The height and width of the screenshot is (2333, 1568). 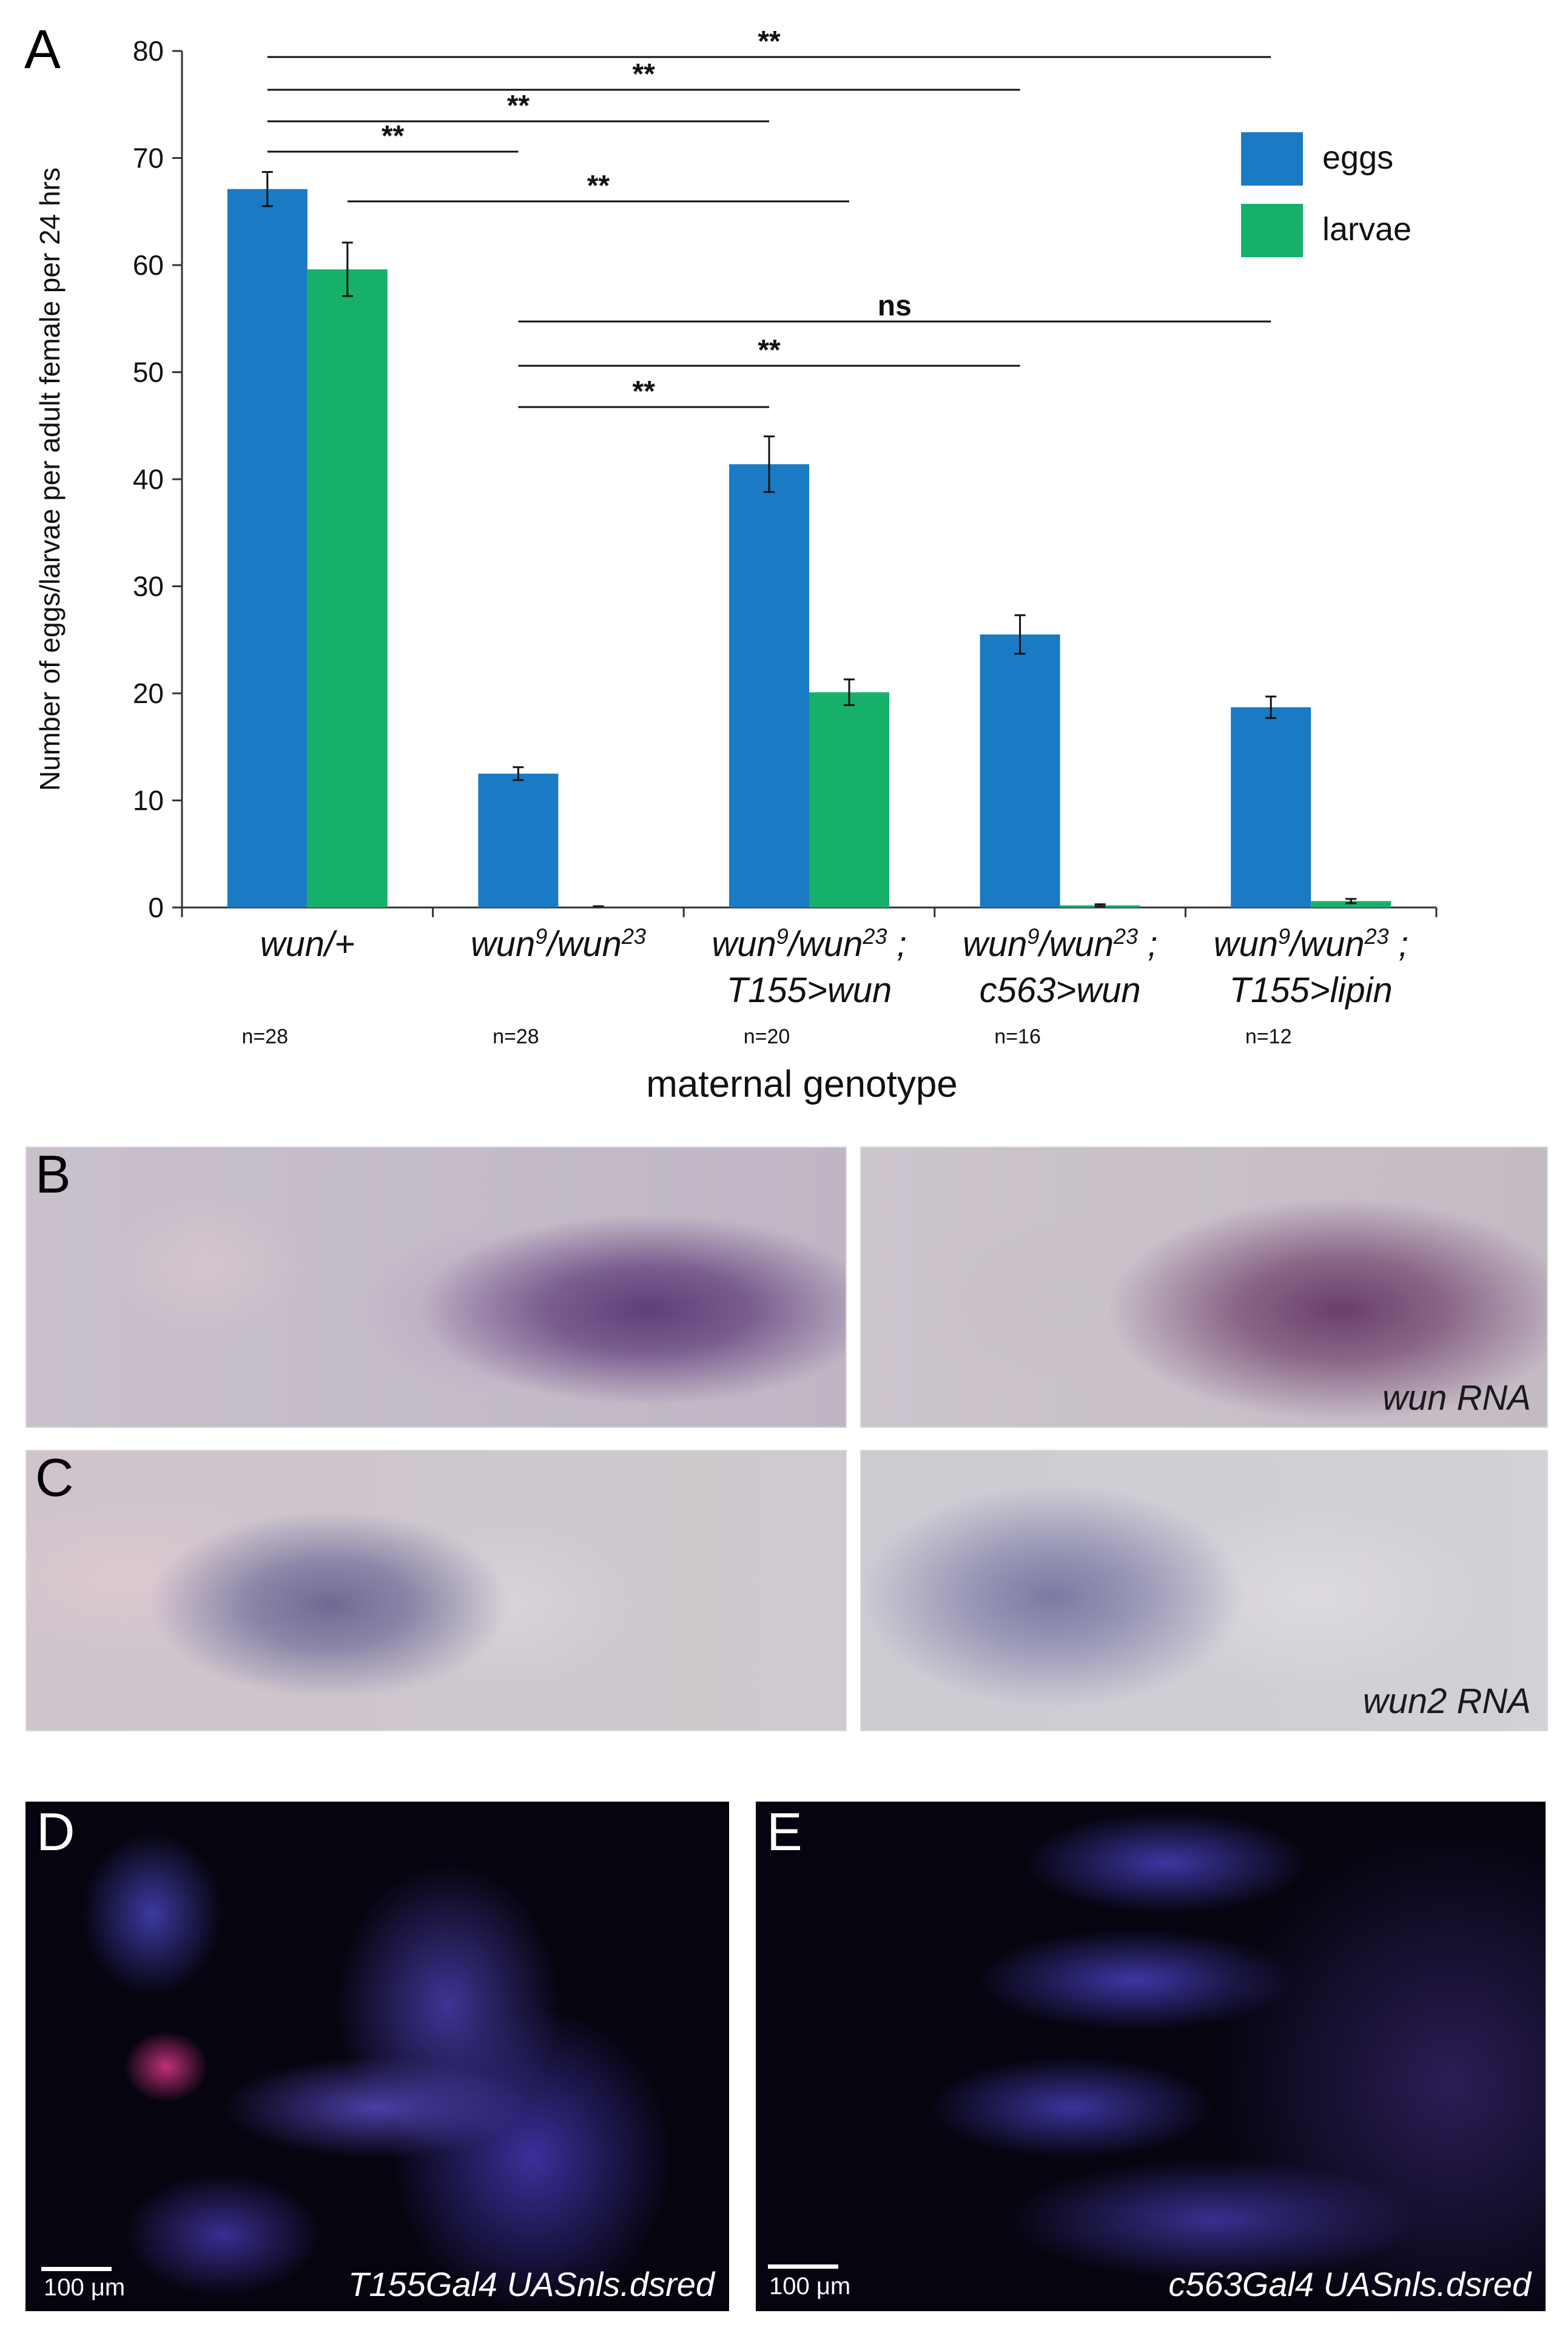 I want to click on sample-size-2: n=20, so click(x=767, y=1036).